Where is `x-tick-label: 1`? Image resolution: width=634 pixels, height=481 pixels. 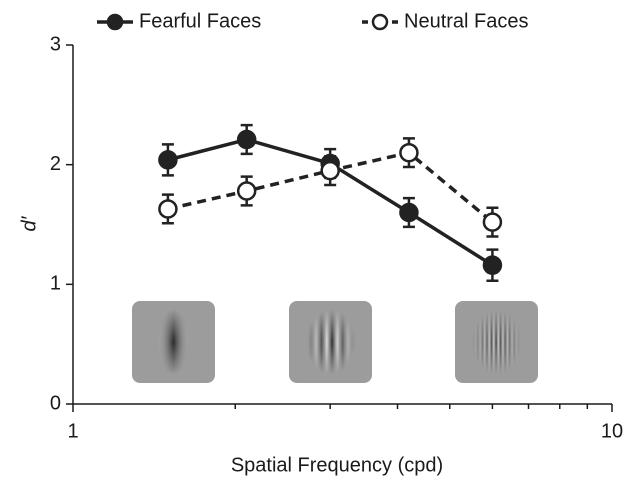 x-tick-label: 1 is located at coordinates (72, 431).